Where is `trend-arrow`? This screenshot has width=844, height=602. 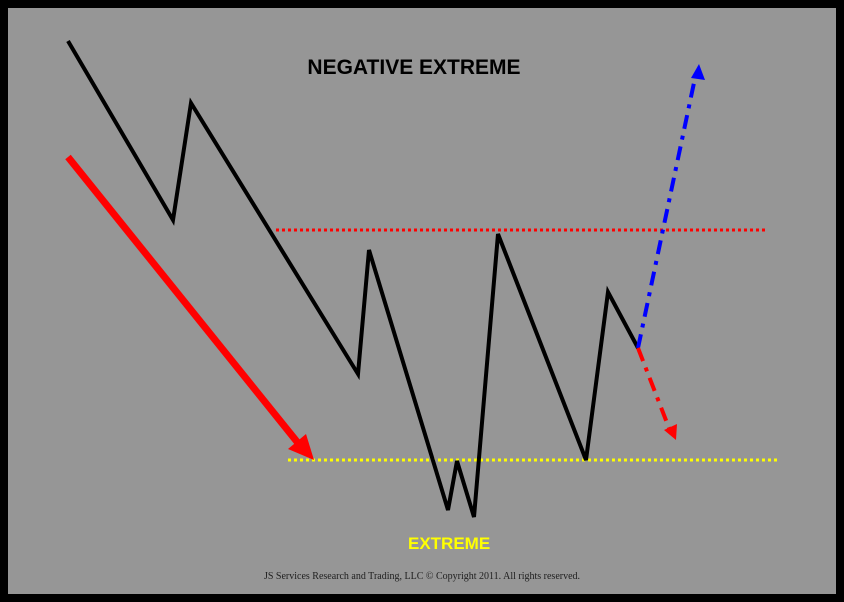
trend-arrow is located at coordinates (189, 307).